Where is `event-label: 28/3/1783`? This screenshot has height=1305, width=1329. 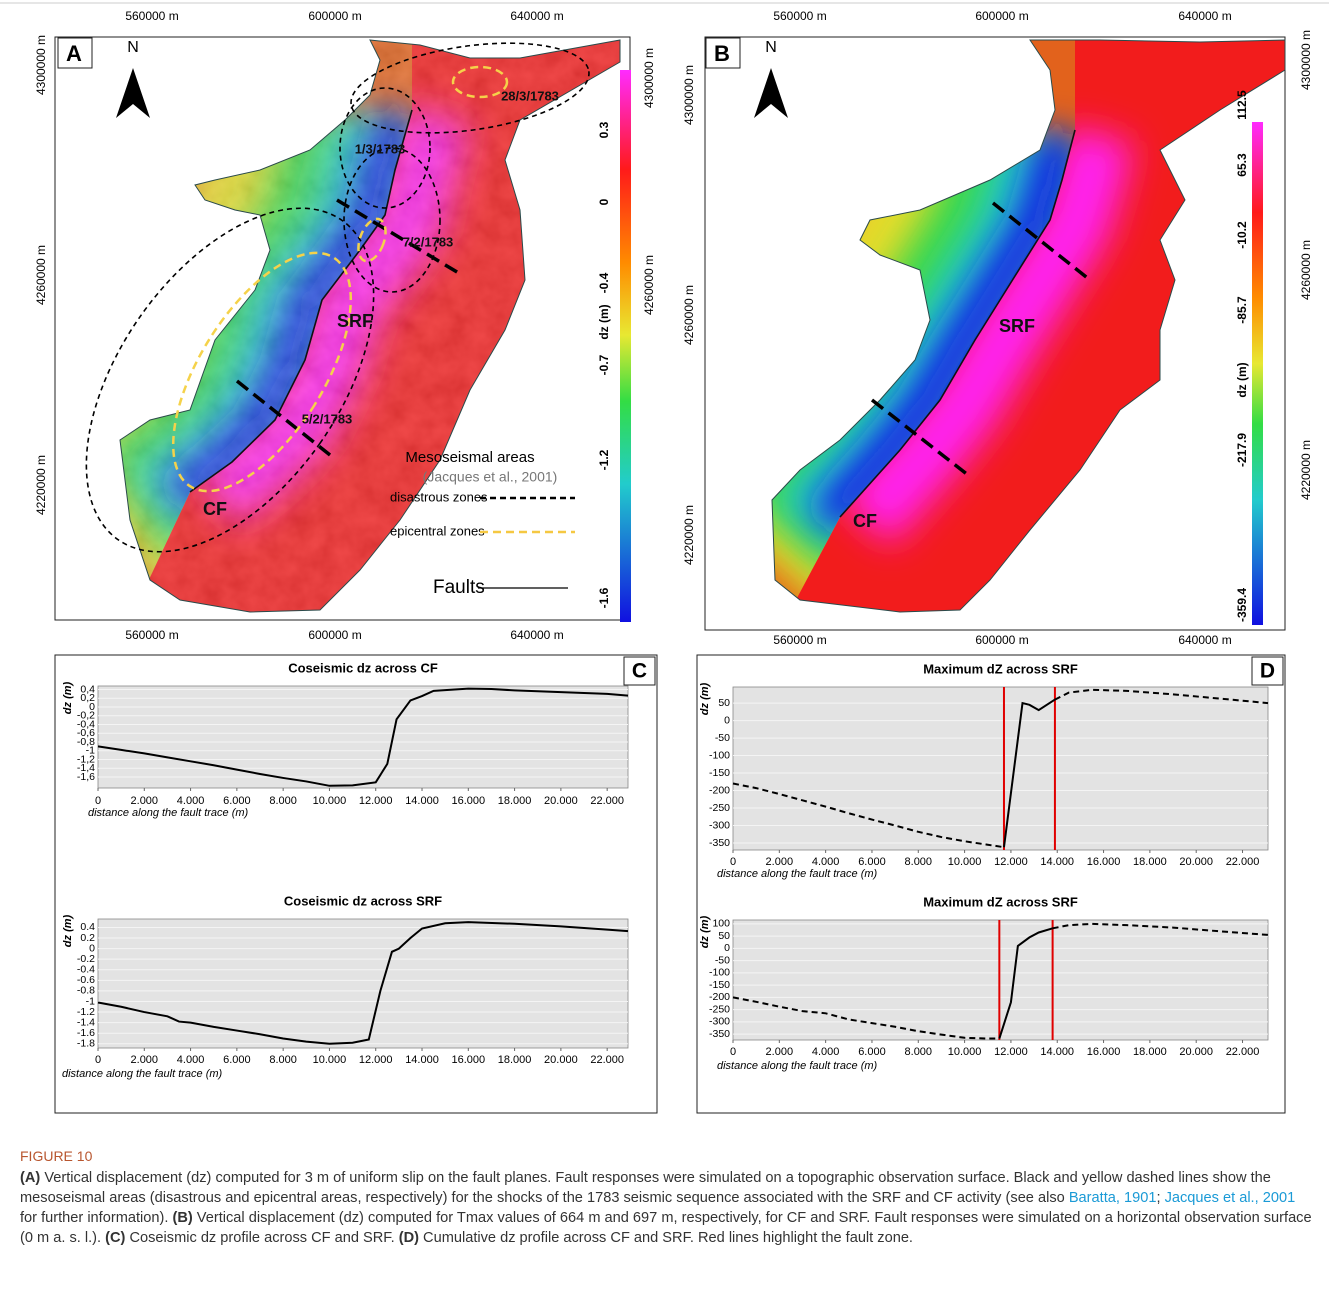
event-label: 28/3/1783 is located at coordinates (530, 95).